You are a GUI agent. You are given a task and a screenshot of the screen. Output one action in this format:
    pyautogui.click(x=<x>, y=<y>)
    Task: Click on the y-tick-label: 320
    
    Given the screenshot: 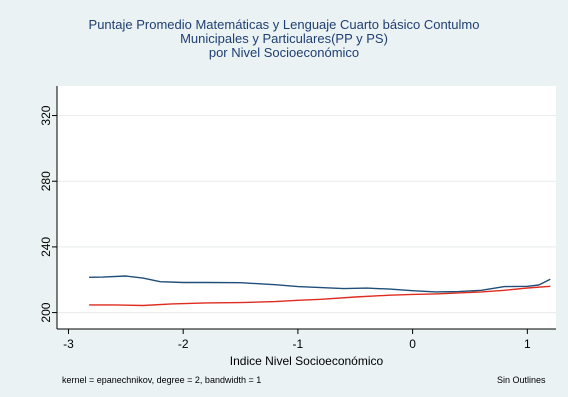 What is the action you would take?
    pyautogui.click(x=46, y=115)
    